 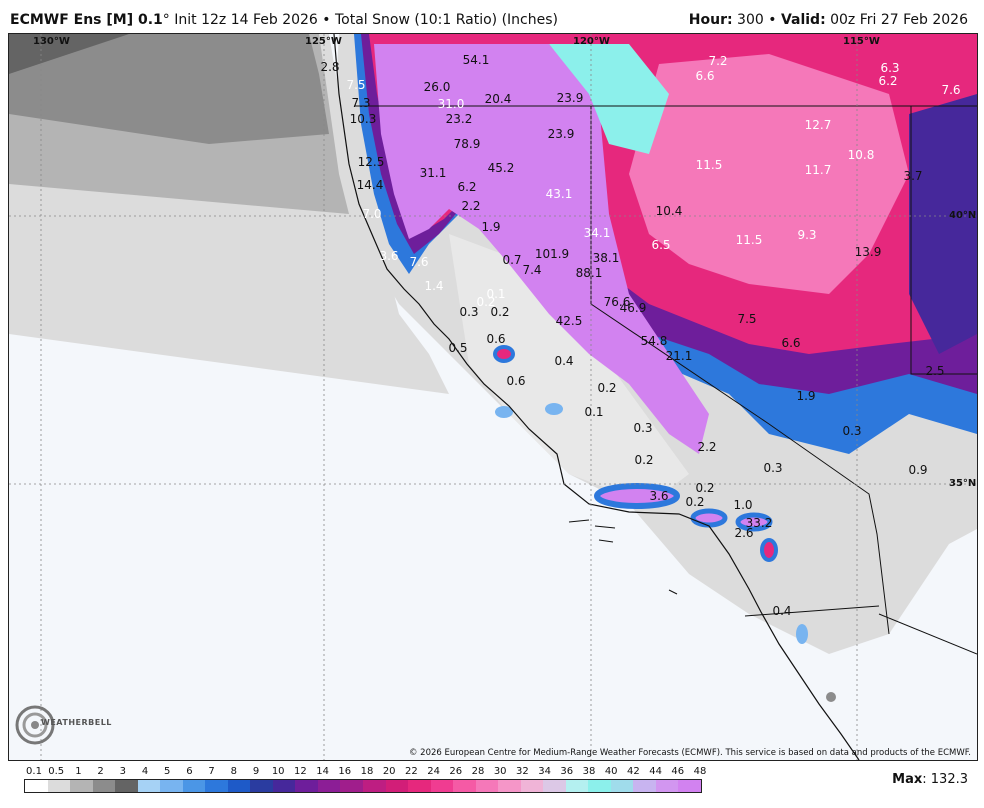 What do you see at coordinates (951, 90) in the screenshot?
I see `snow-total-label: 7.6` at bounding box center [951, 90].